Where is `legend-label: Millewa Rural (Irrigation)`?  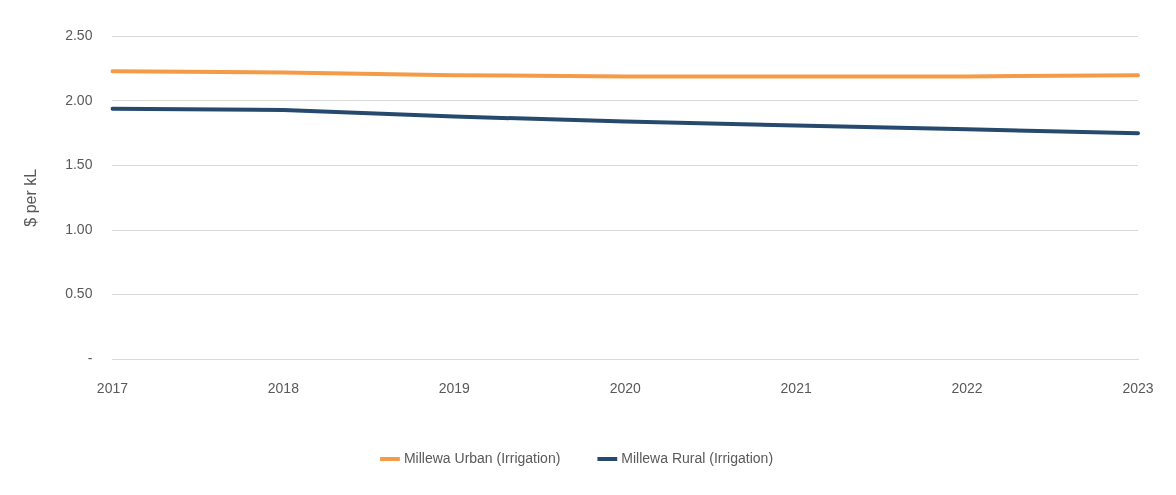 legend-label: Millewa Rural (Irrigation) is located at coordinates (697, 457).